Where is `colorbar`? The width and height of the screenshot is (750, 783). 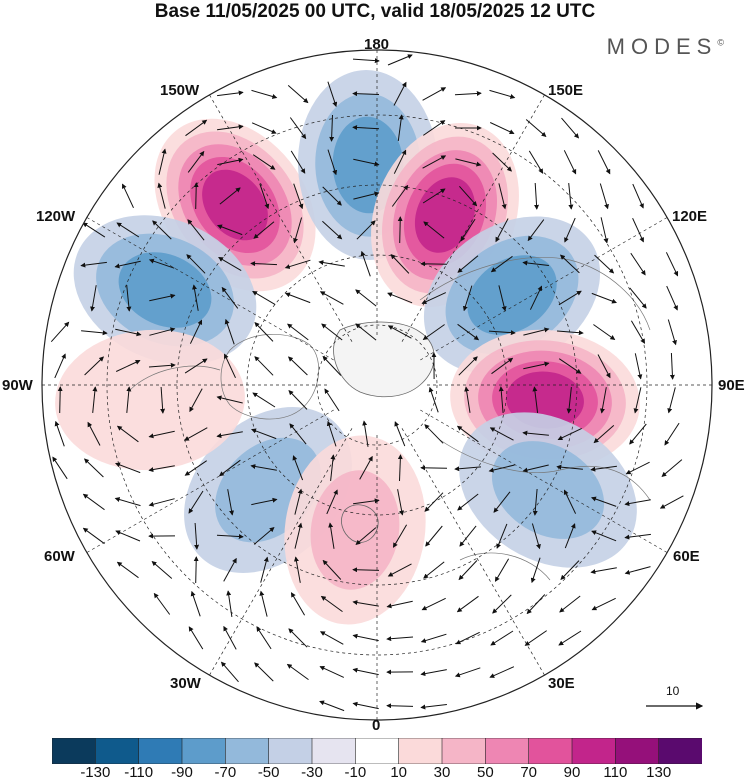 colorbar is located at coordinates (377, 751).